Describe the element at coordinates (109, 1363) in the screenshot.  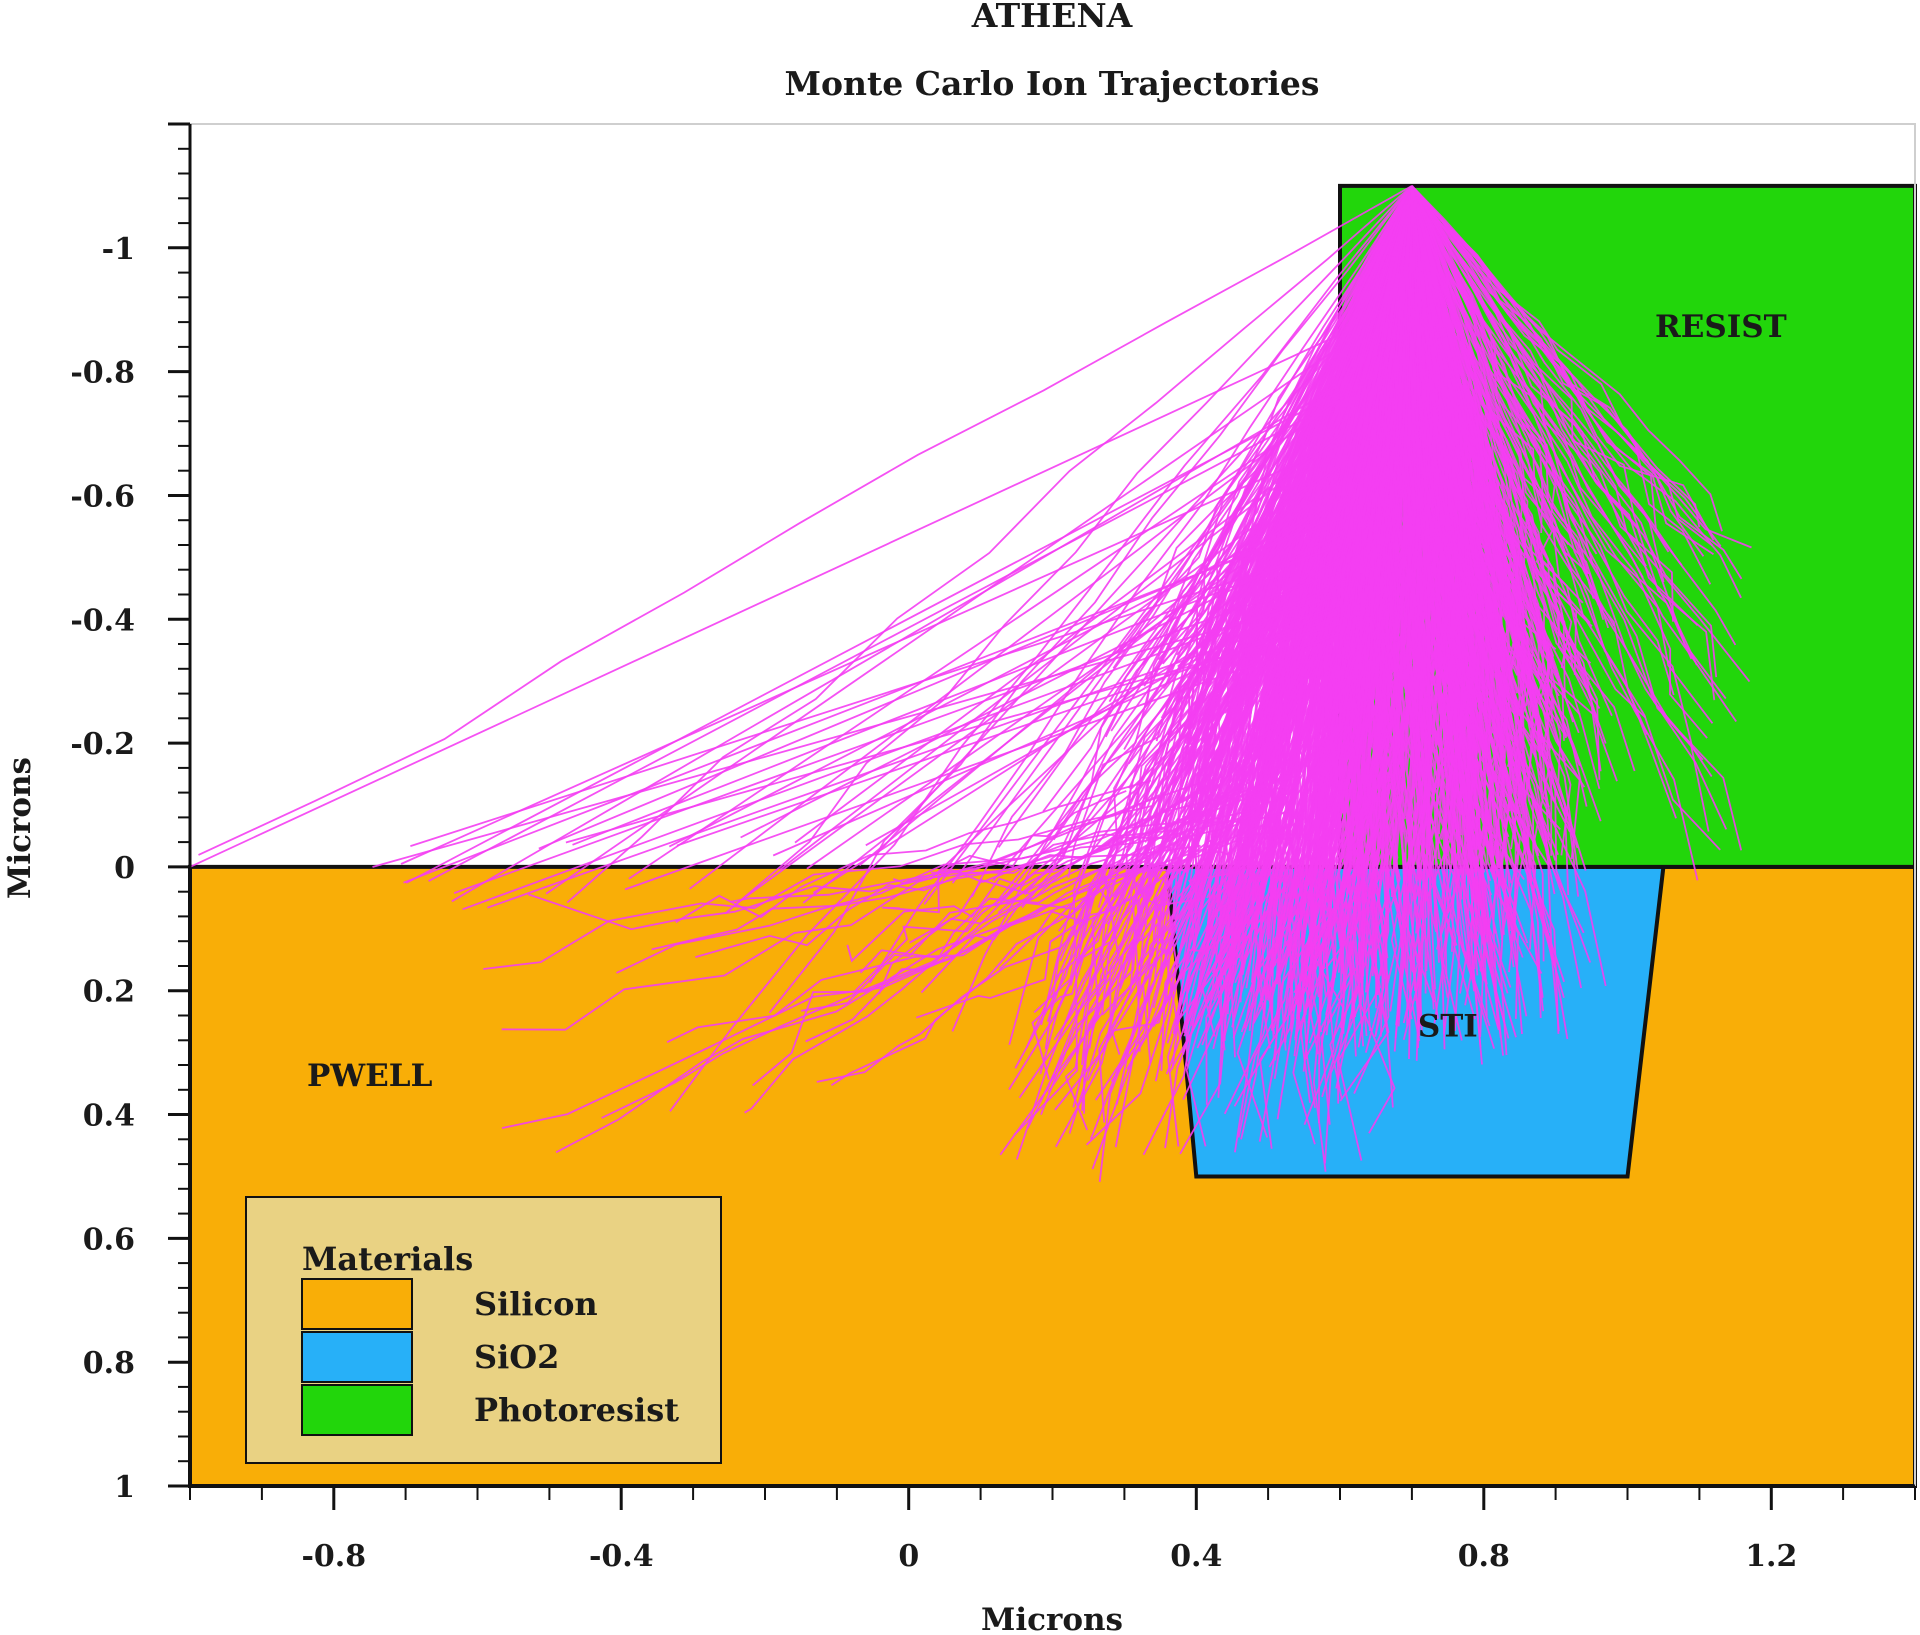
I see `y-tick-label: 0.8` at that location.